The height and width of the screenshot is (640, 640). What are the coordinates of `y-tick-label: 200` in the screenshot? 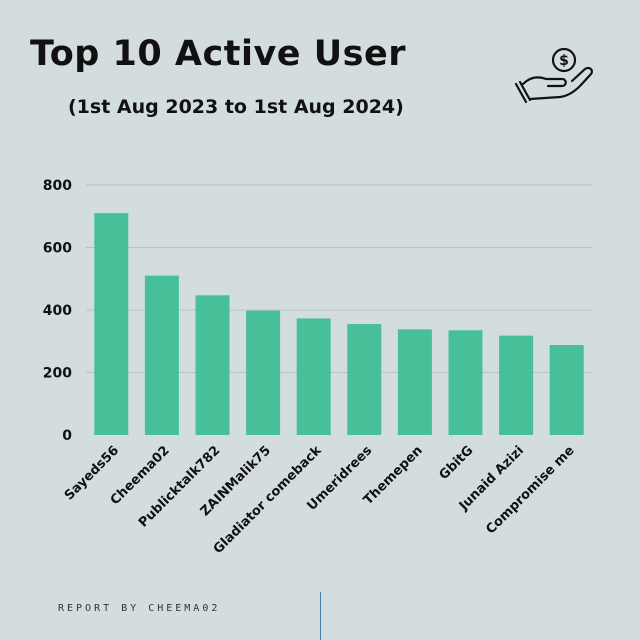 It's located at (57, 374).